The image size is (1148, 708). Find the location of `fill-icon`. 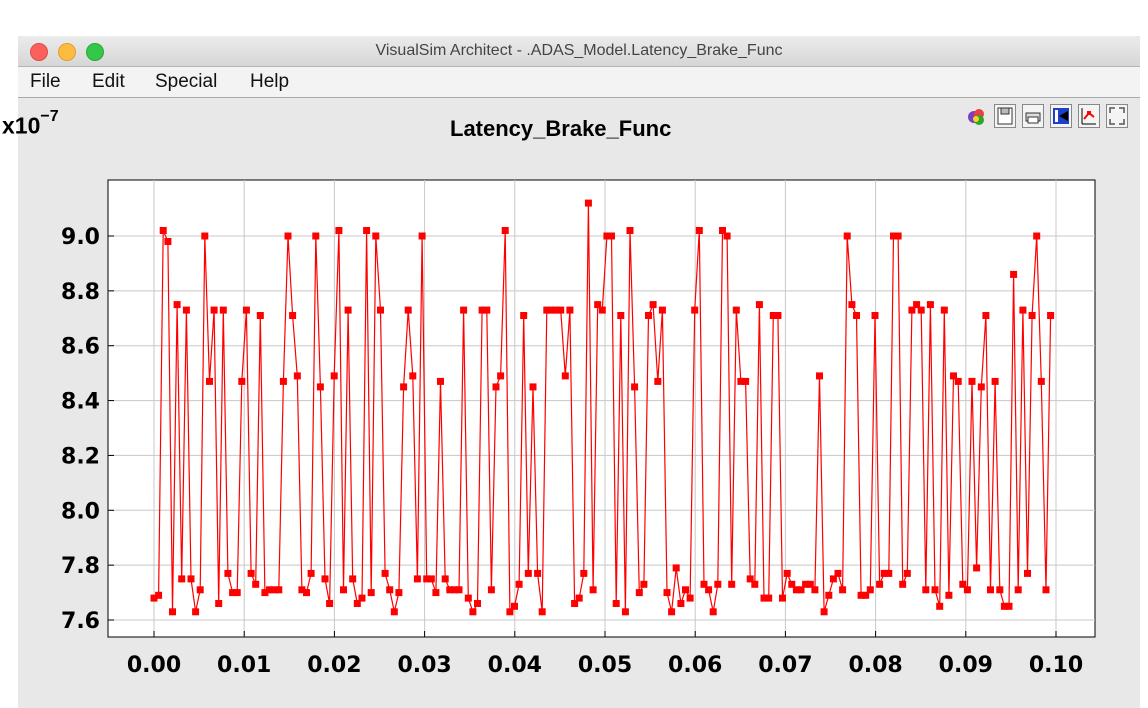

fill-icon is located at coordinates (1089, 116).